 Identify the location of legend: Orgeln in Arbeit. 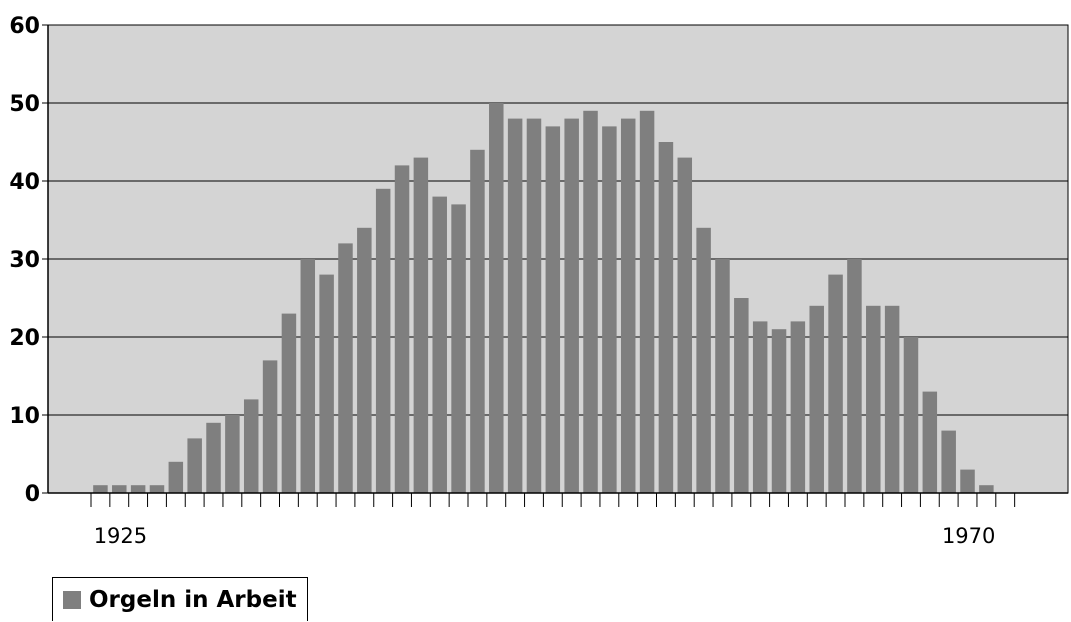
(180, 599).